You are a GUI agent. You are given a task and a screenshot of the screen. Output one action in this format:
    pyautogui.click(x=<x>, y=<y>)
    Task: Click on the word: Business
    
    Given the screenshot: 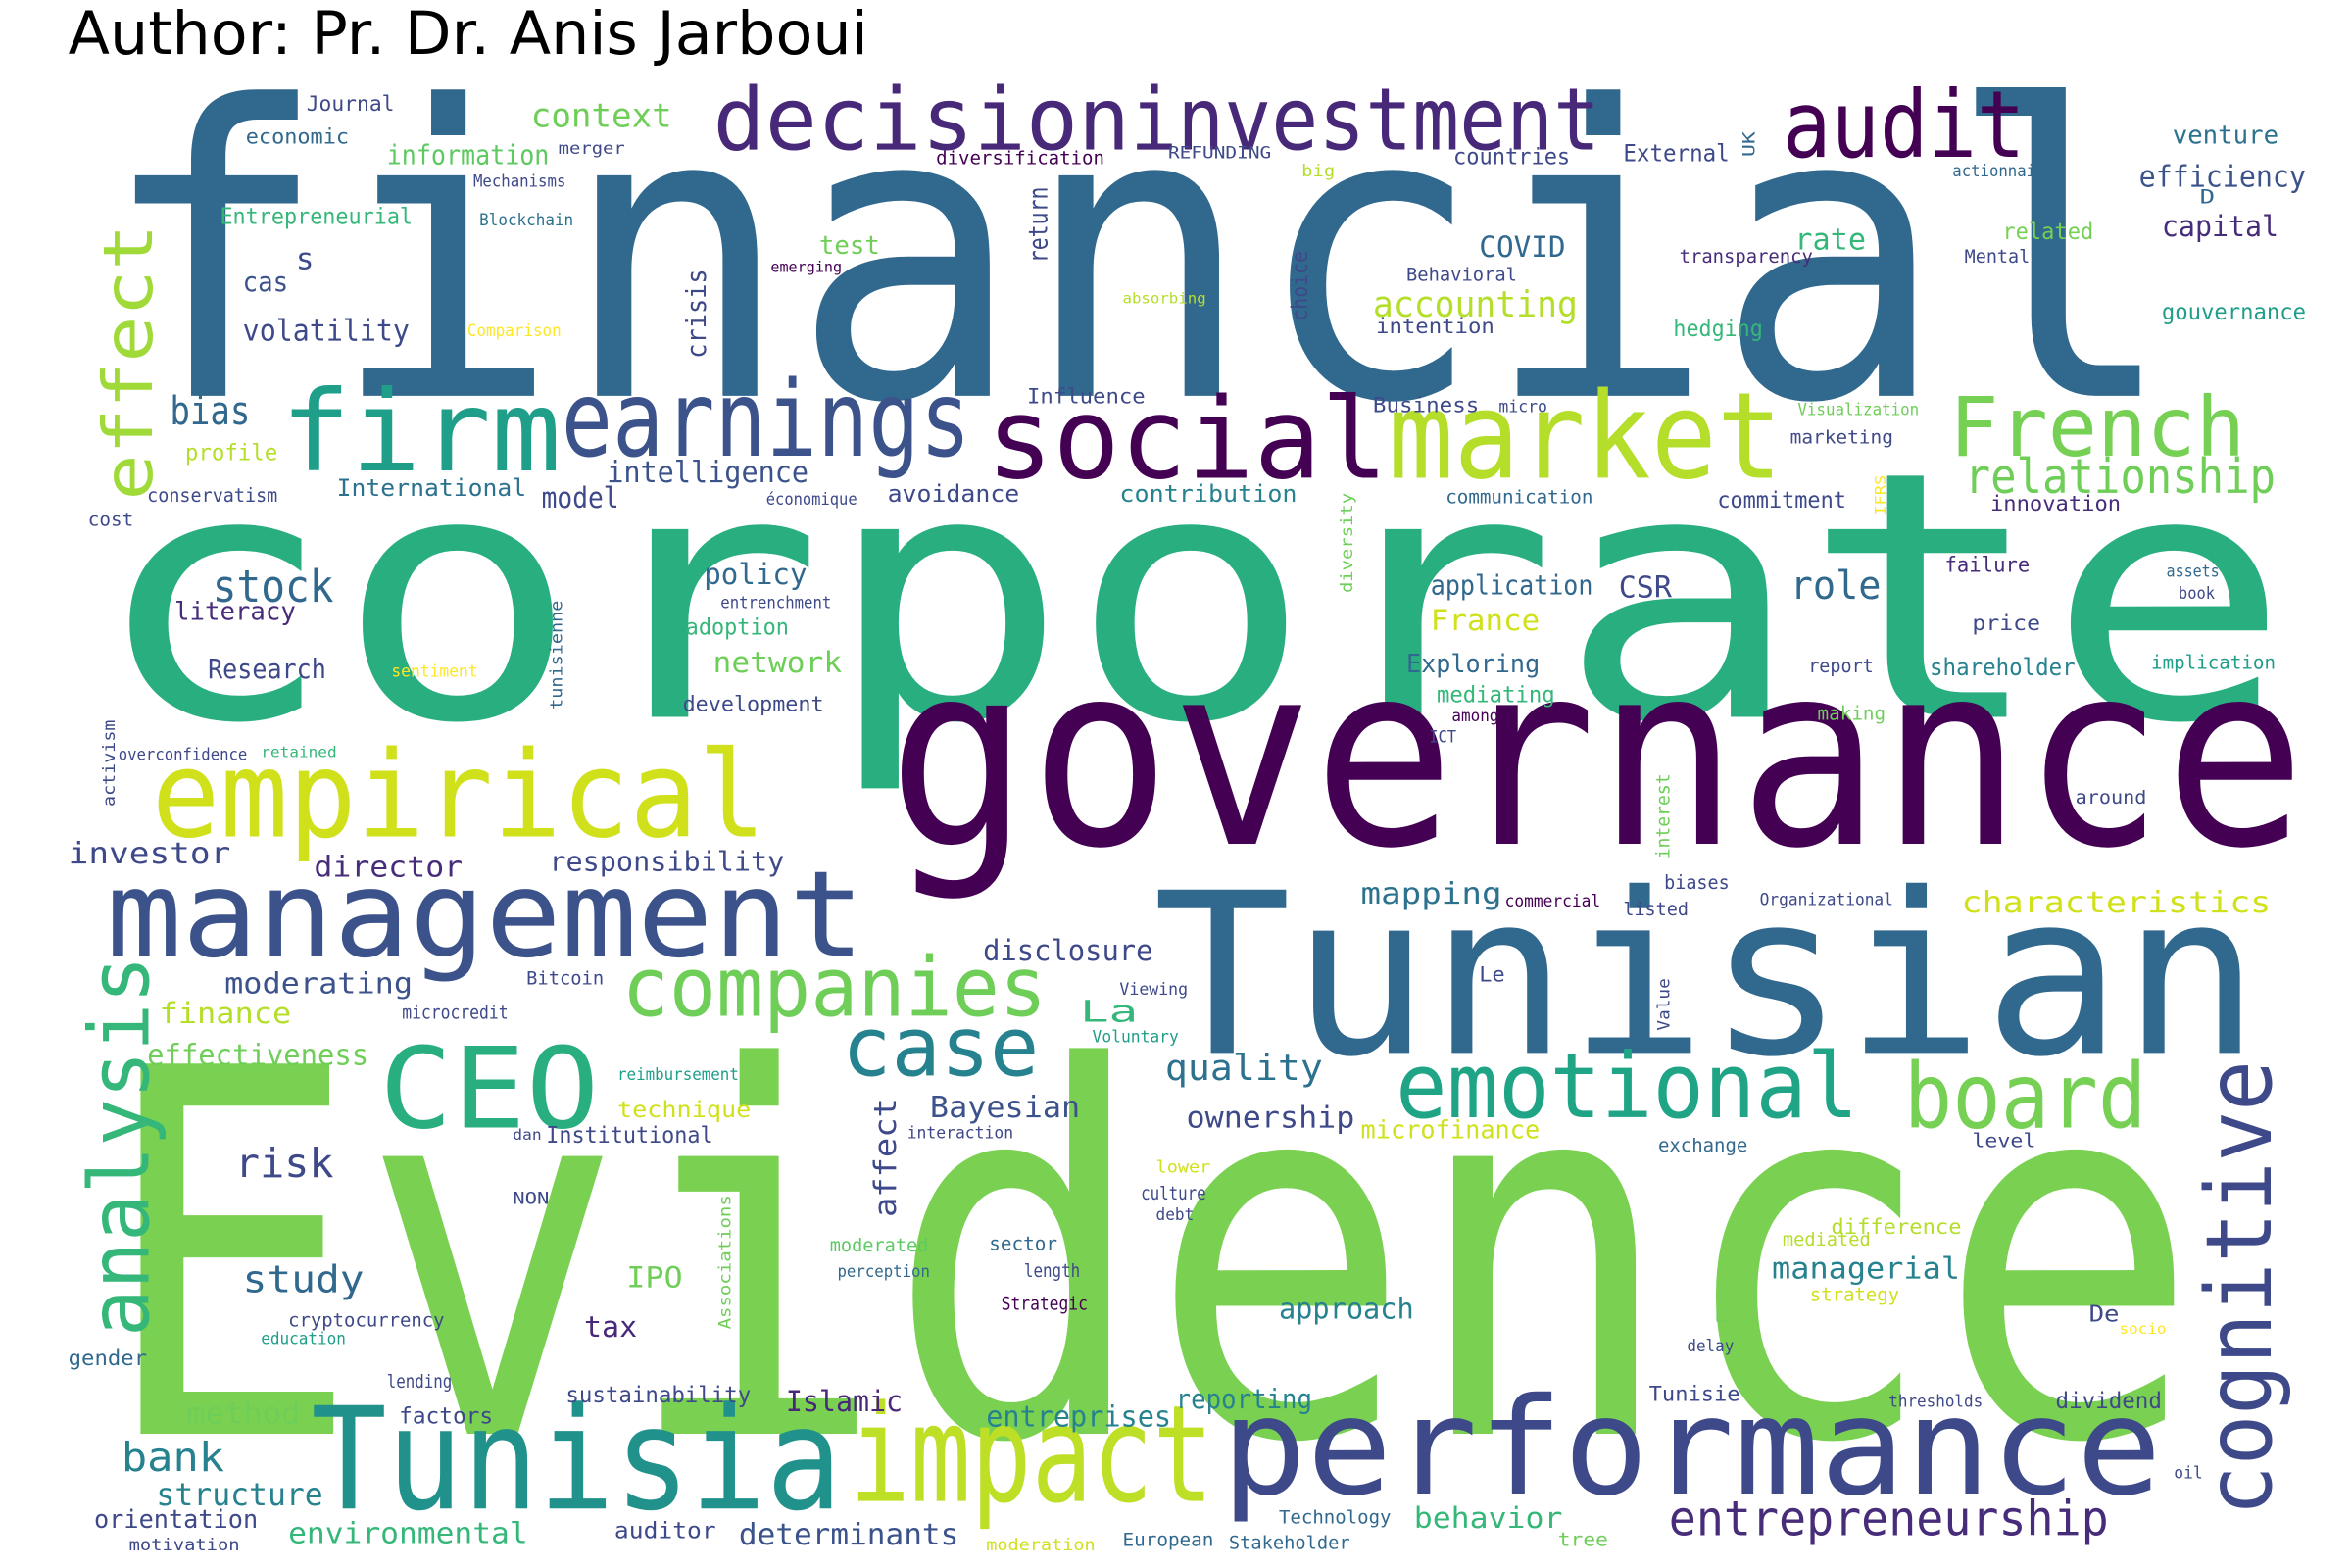 What is the action you would take?
    pyautogui.click(x=1426, y=406)
    